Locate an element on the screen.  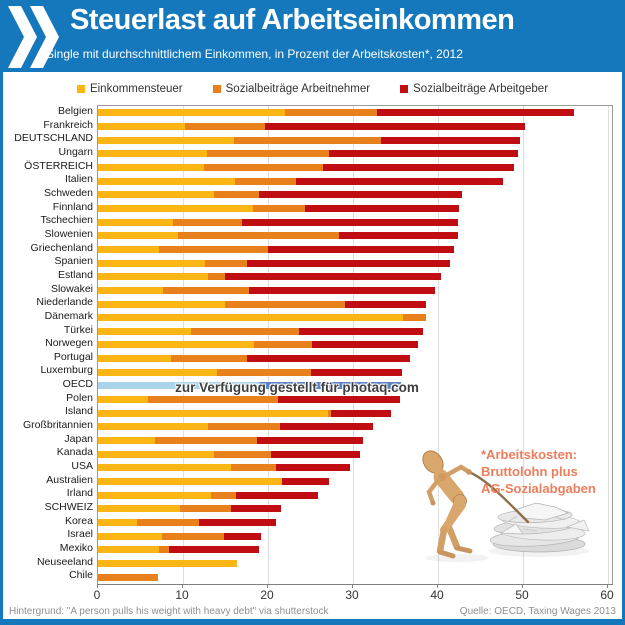
country-label: Dänemark is located at coordinates (68, 315).